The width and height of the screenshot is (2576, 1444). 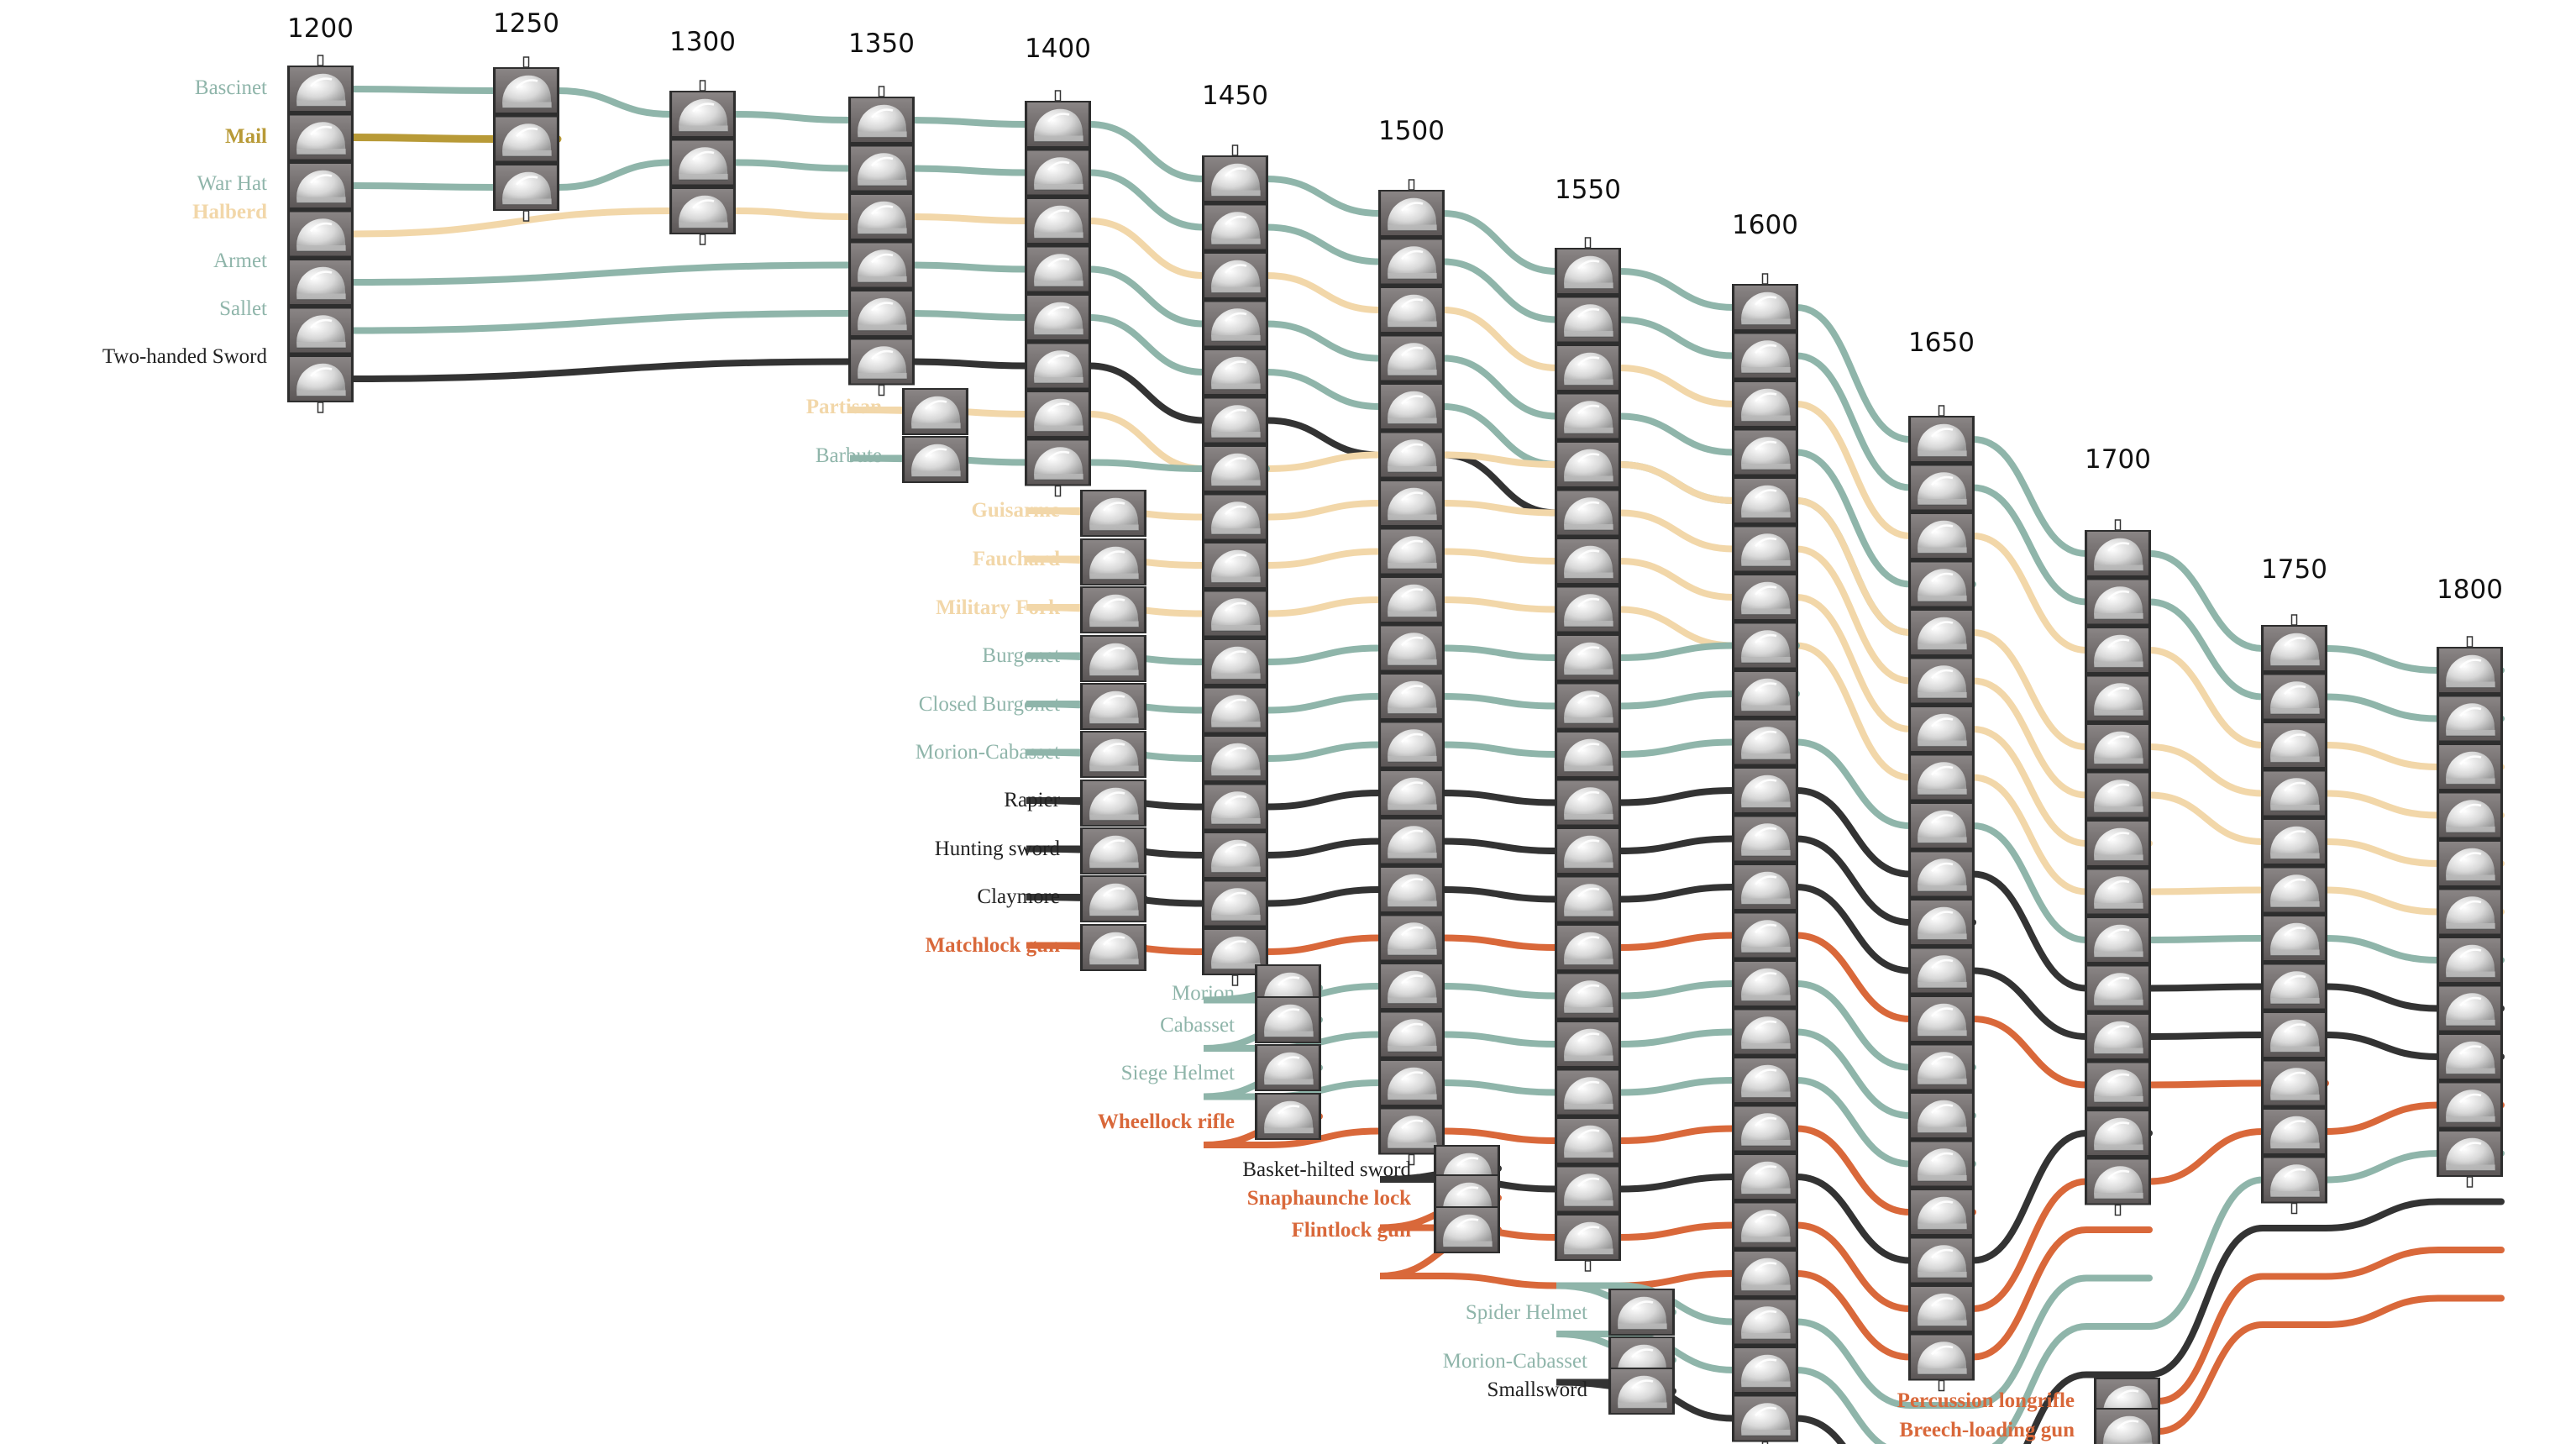 What do you see at coordinates (998, 849) in the screenshot?
I see `item-label: Hunting sword` at bounding box center [998, 849].